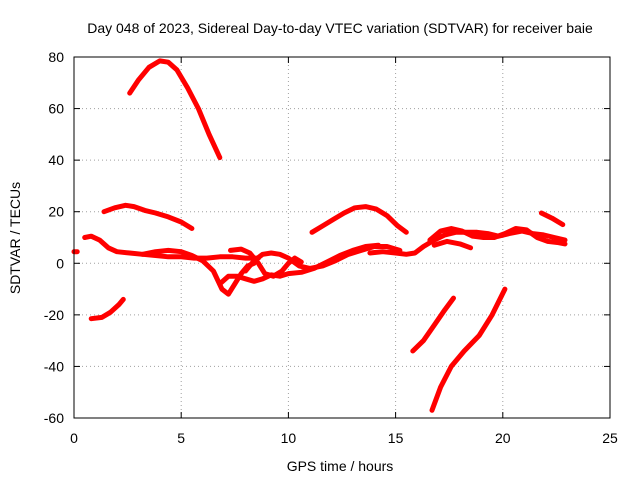 This screenshot has height=480, width=640. What do you see at coordinates (54, 315) in the screenshot?
I see `y-tick-label: -20` at bounding box center [54, 315].